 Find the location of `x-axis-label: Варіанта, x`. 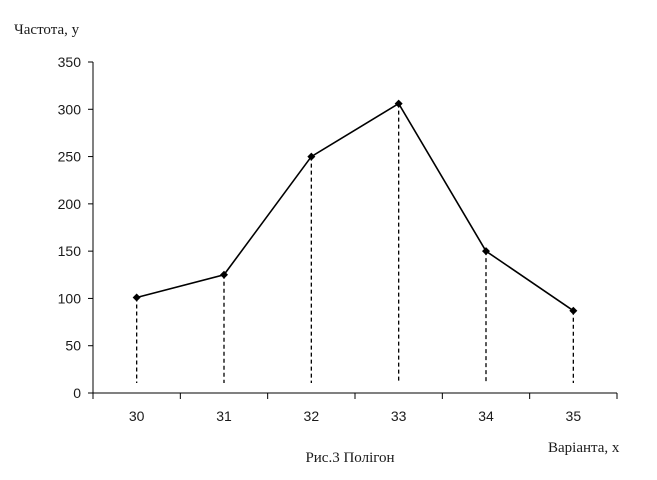

x-axis-label: Варіанта, x is located at coordinates (584, 448).